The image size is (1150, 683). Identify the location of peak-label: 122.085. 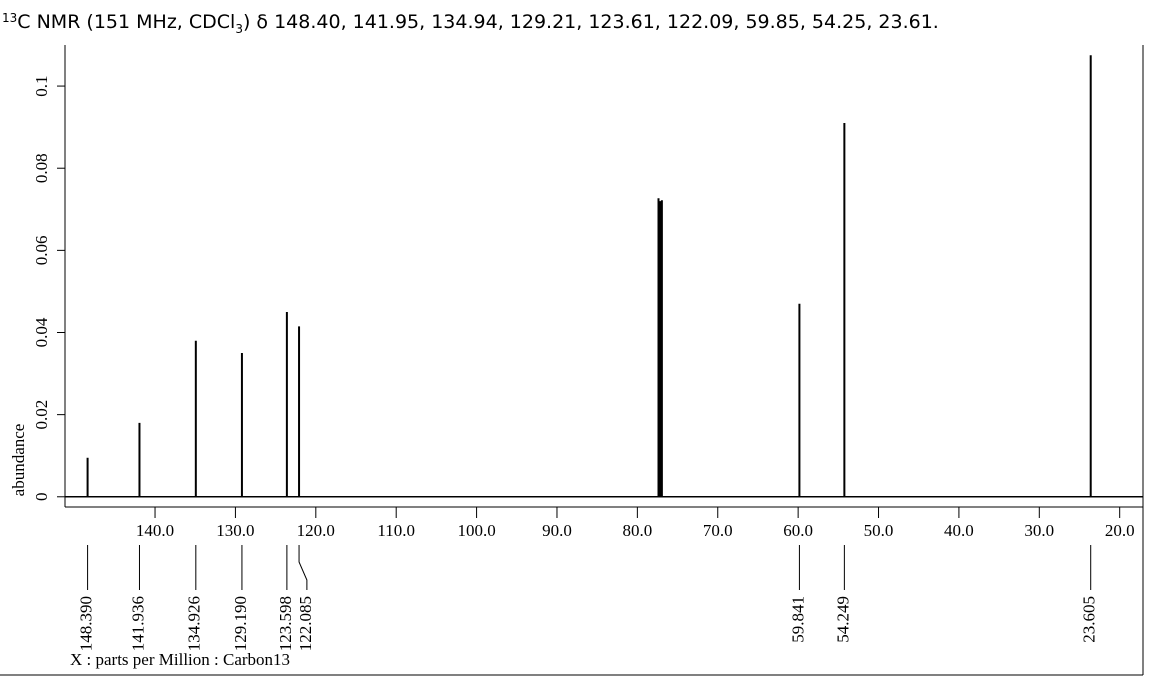
(305, 623).